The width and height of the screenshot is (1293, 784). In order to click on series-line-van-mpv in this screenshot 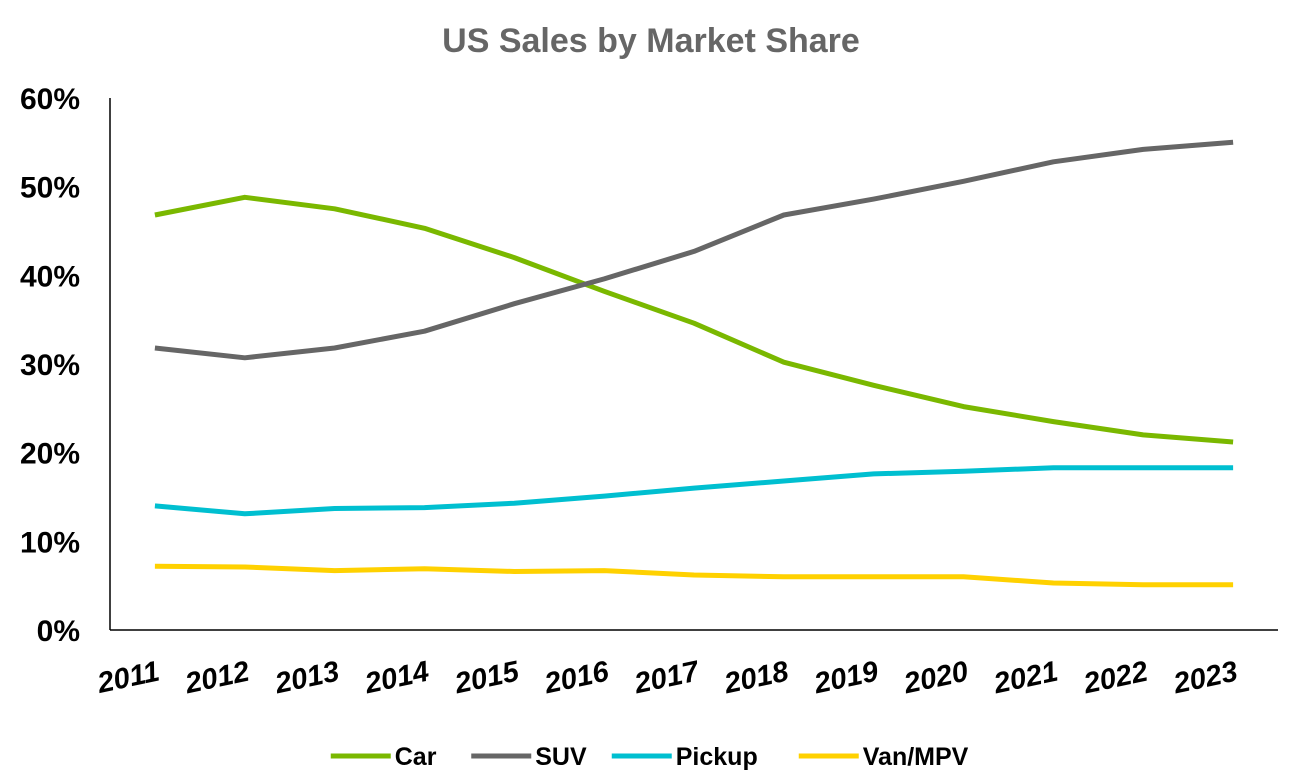, I will do `click(694, 575)`.